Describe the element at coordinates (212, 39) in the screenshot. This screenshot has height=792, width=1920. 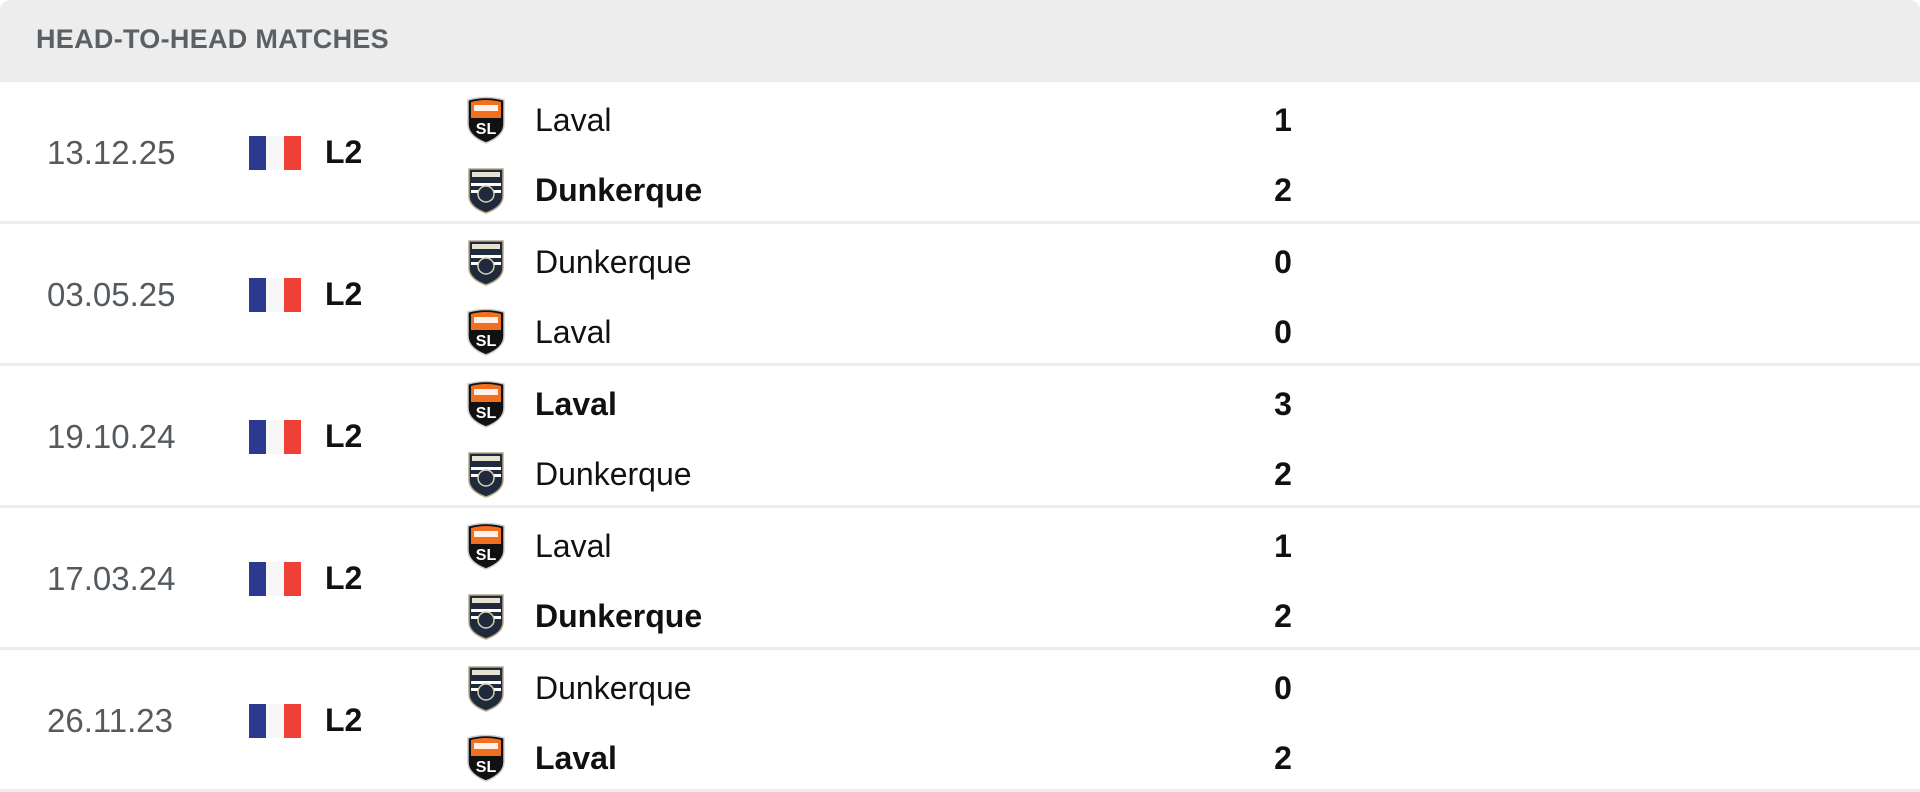
I see `section-title: HEAD-TO-HEAD MATCHES` at that location.